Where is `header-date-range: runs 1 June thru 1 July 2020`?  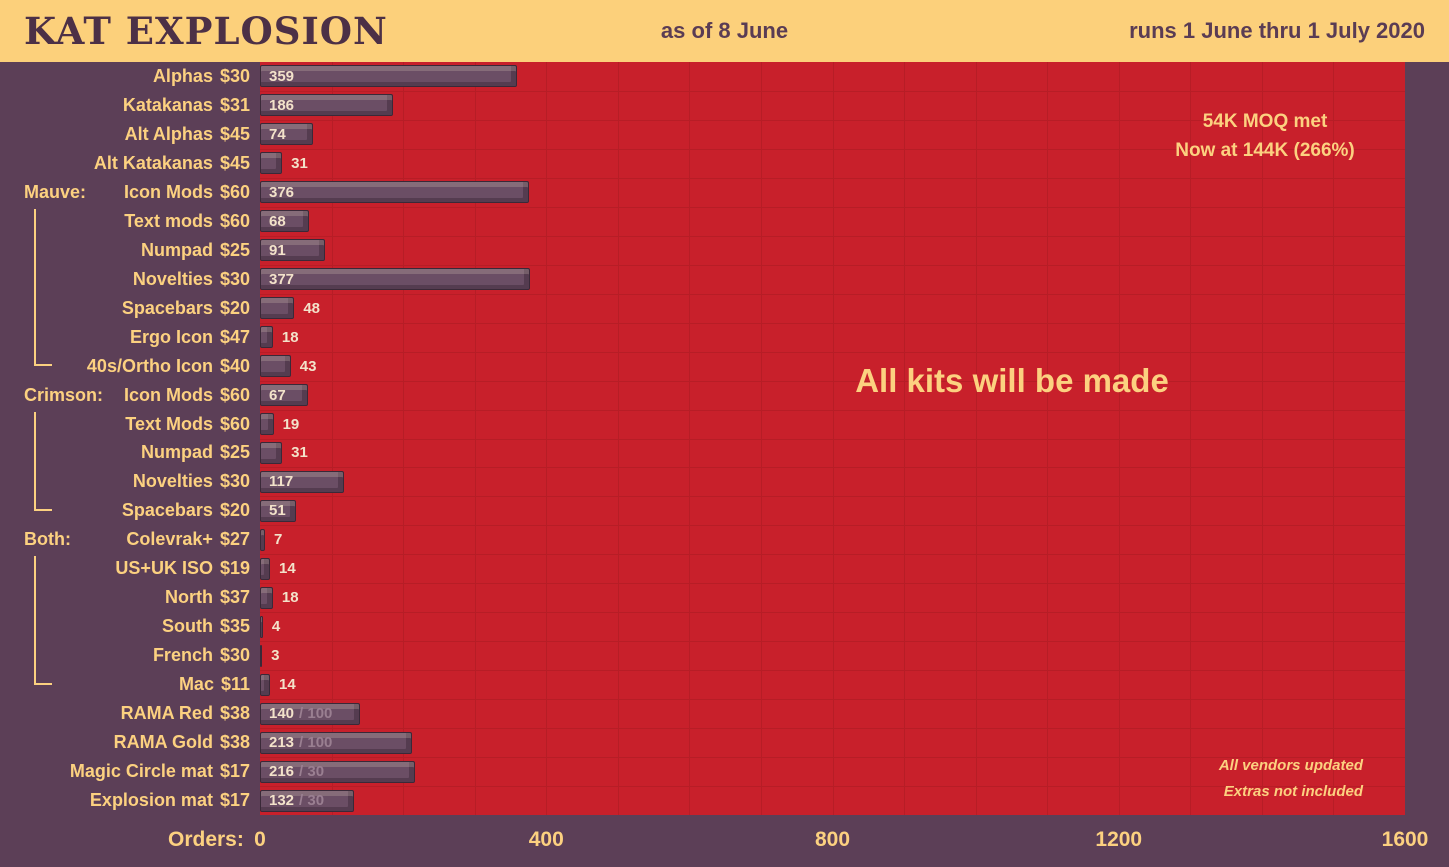 header-date-range: runs 1 June thru 1 July 2020 is located at coordinates (1277, 30).